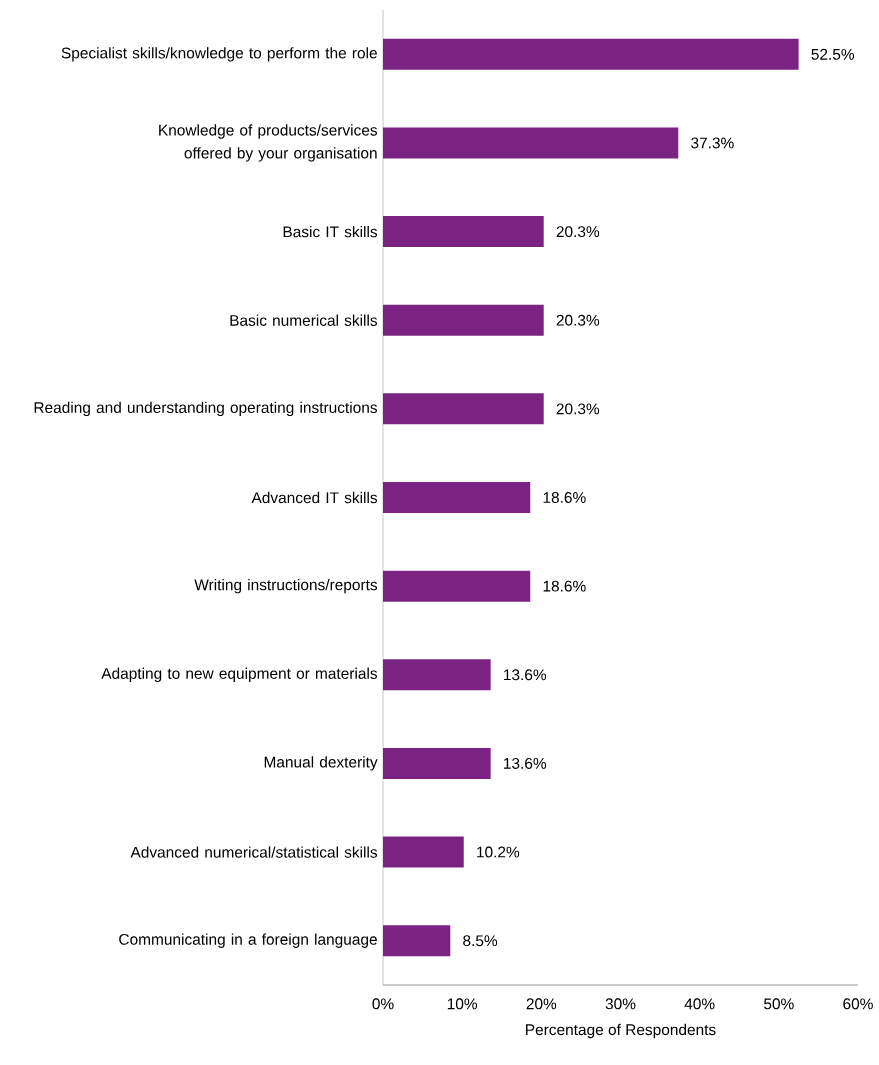 This screenshot has width=879, height=1065. I want to click on x-tick-label: 0%, so click(383, 1004).